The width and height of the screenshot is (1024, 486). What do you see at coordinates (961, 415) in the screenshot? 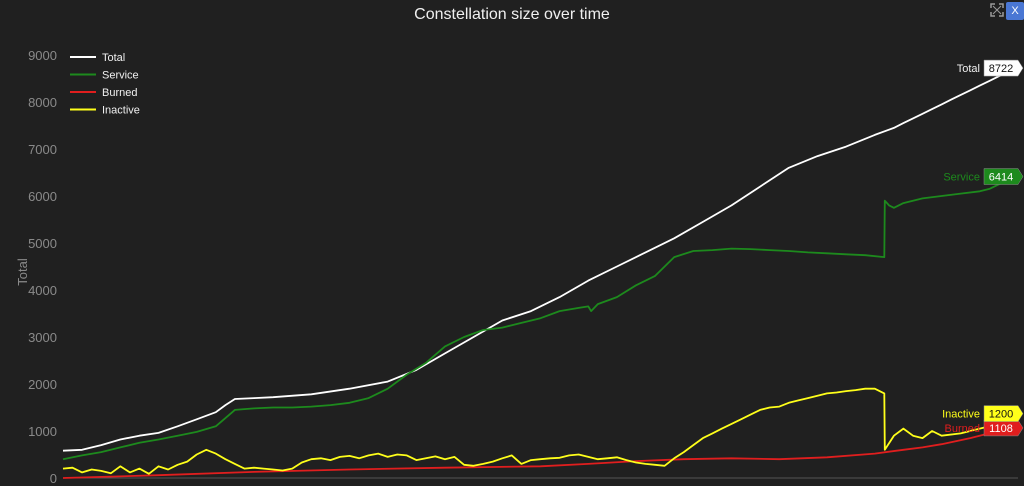
I see `end-label-name: Inactive` at bounding box center [961, 415].